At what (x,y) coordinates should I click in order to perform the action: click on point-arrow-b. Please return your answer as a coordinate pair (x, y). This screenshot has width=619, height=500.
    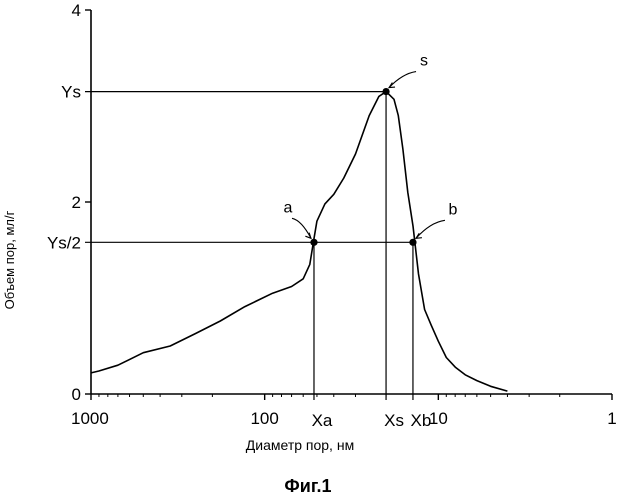
    Looking at the image, I should click on (430, 229).